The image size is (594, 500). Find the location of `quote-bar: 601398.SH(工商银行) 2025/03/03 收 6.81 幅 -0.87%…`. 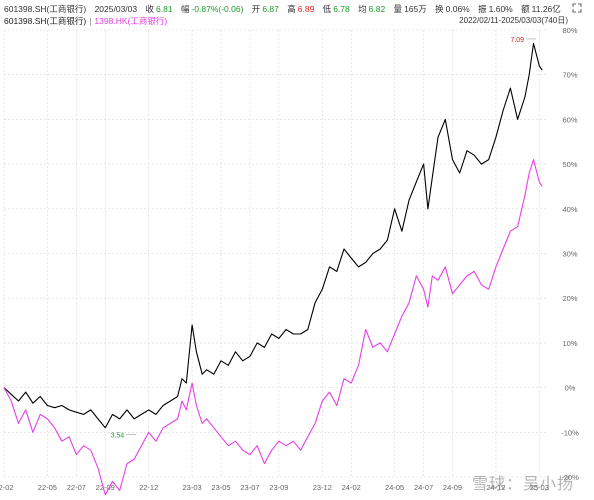

quote-bar: 601398.SH(工商银行) 2025/03/03 收 6.81 幅 -0.87%… is located at coordinates (285, 9).